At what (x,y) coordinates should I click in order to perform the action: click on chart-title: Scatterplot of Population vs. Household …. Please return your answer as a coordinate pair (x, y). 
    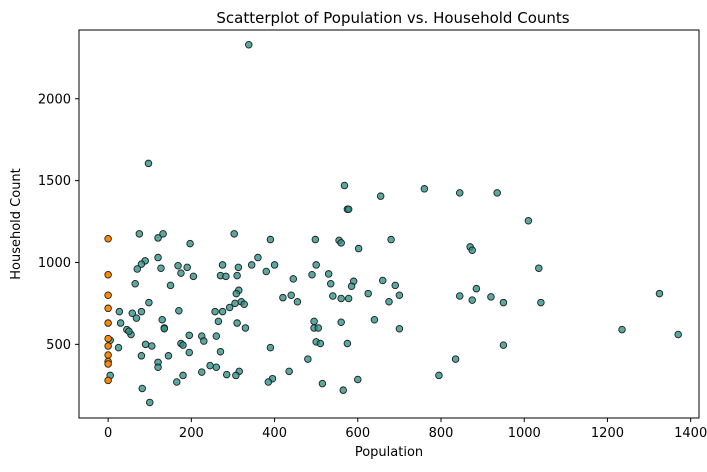
    Looking at the image, I should click on (392, 18).